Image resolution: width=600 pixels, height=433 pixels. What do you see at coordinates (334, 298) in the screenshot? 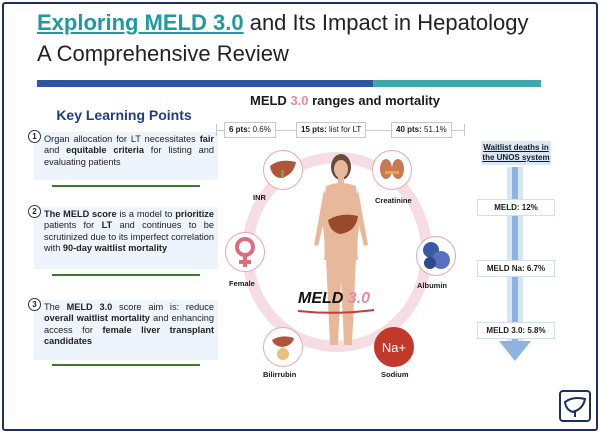
I see `meld-3-logo: MELD 3.0` at bounding box center [334, 298].